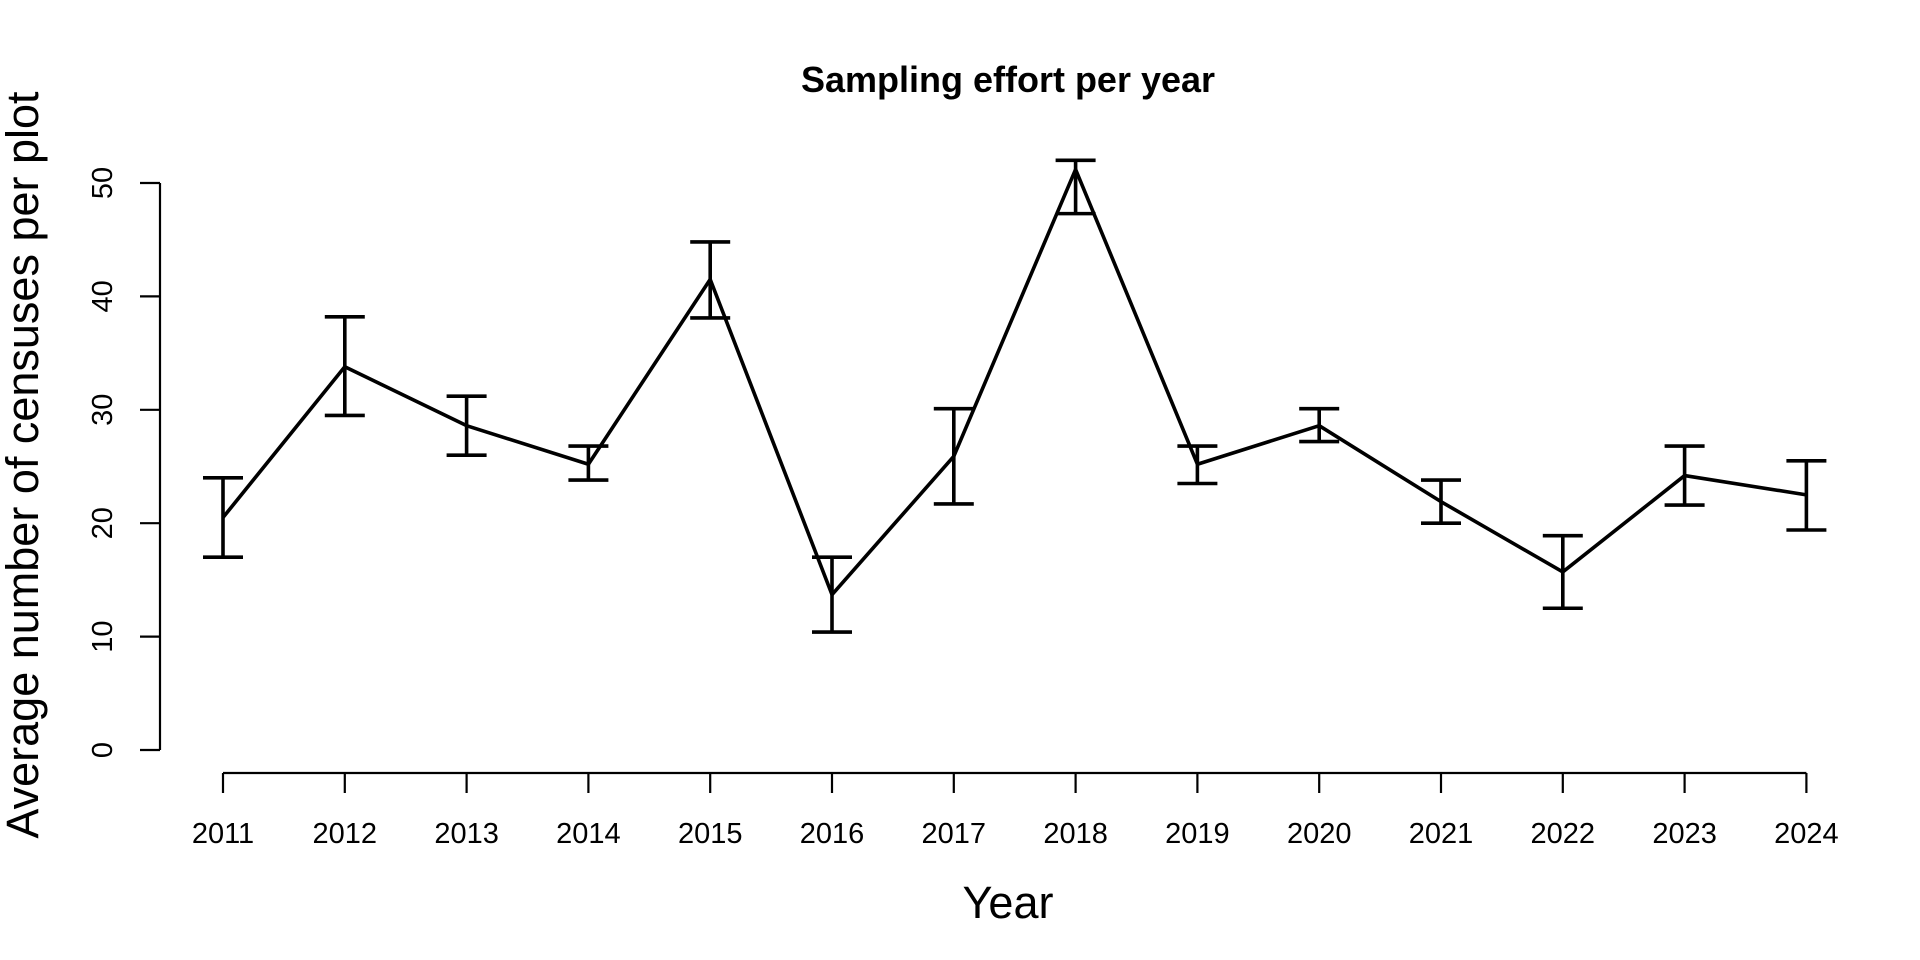 The height and width of the screenshot is (960, 1920). I want to click on x-tick-label: 2012, so click(345, 834).